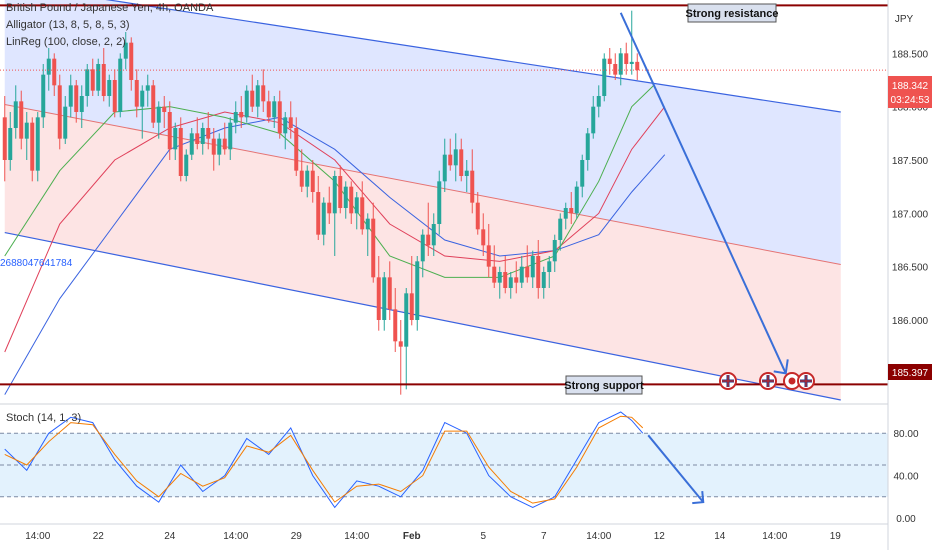 The width and height of the screenshot is (932, 550). Describe the element at coordinates (910, 86) in the screenshot. I see `last-price-value: 188.342` at that location.